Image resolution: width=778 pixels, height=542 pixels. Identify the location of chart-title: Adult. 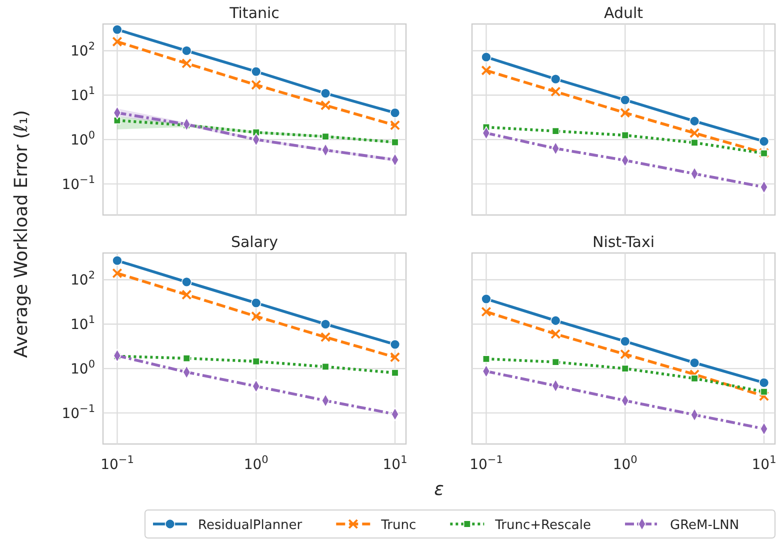
(624, 13).